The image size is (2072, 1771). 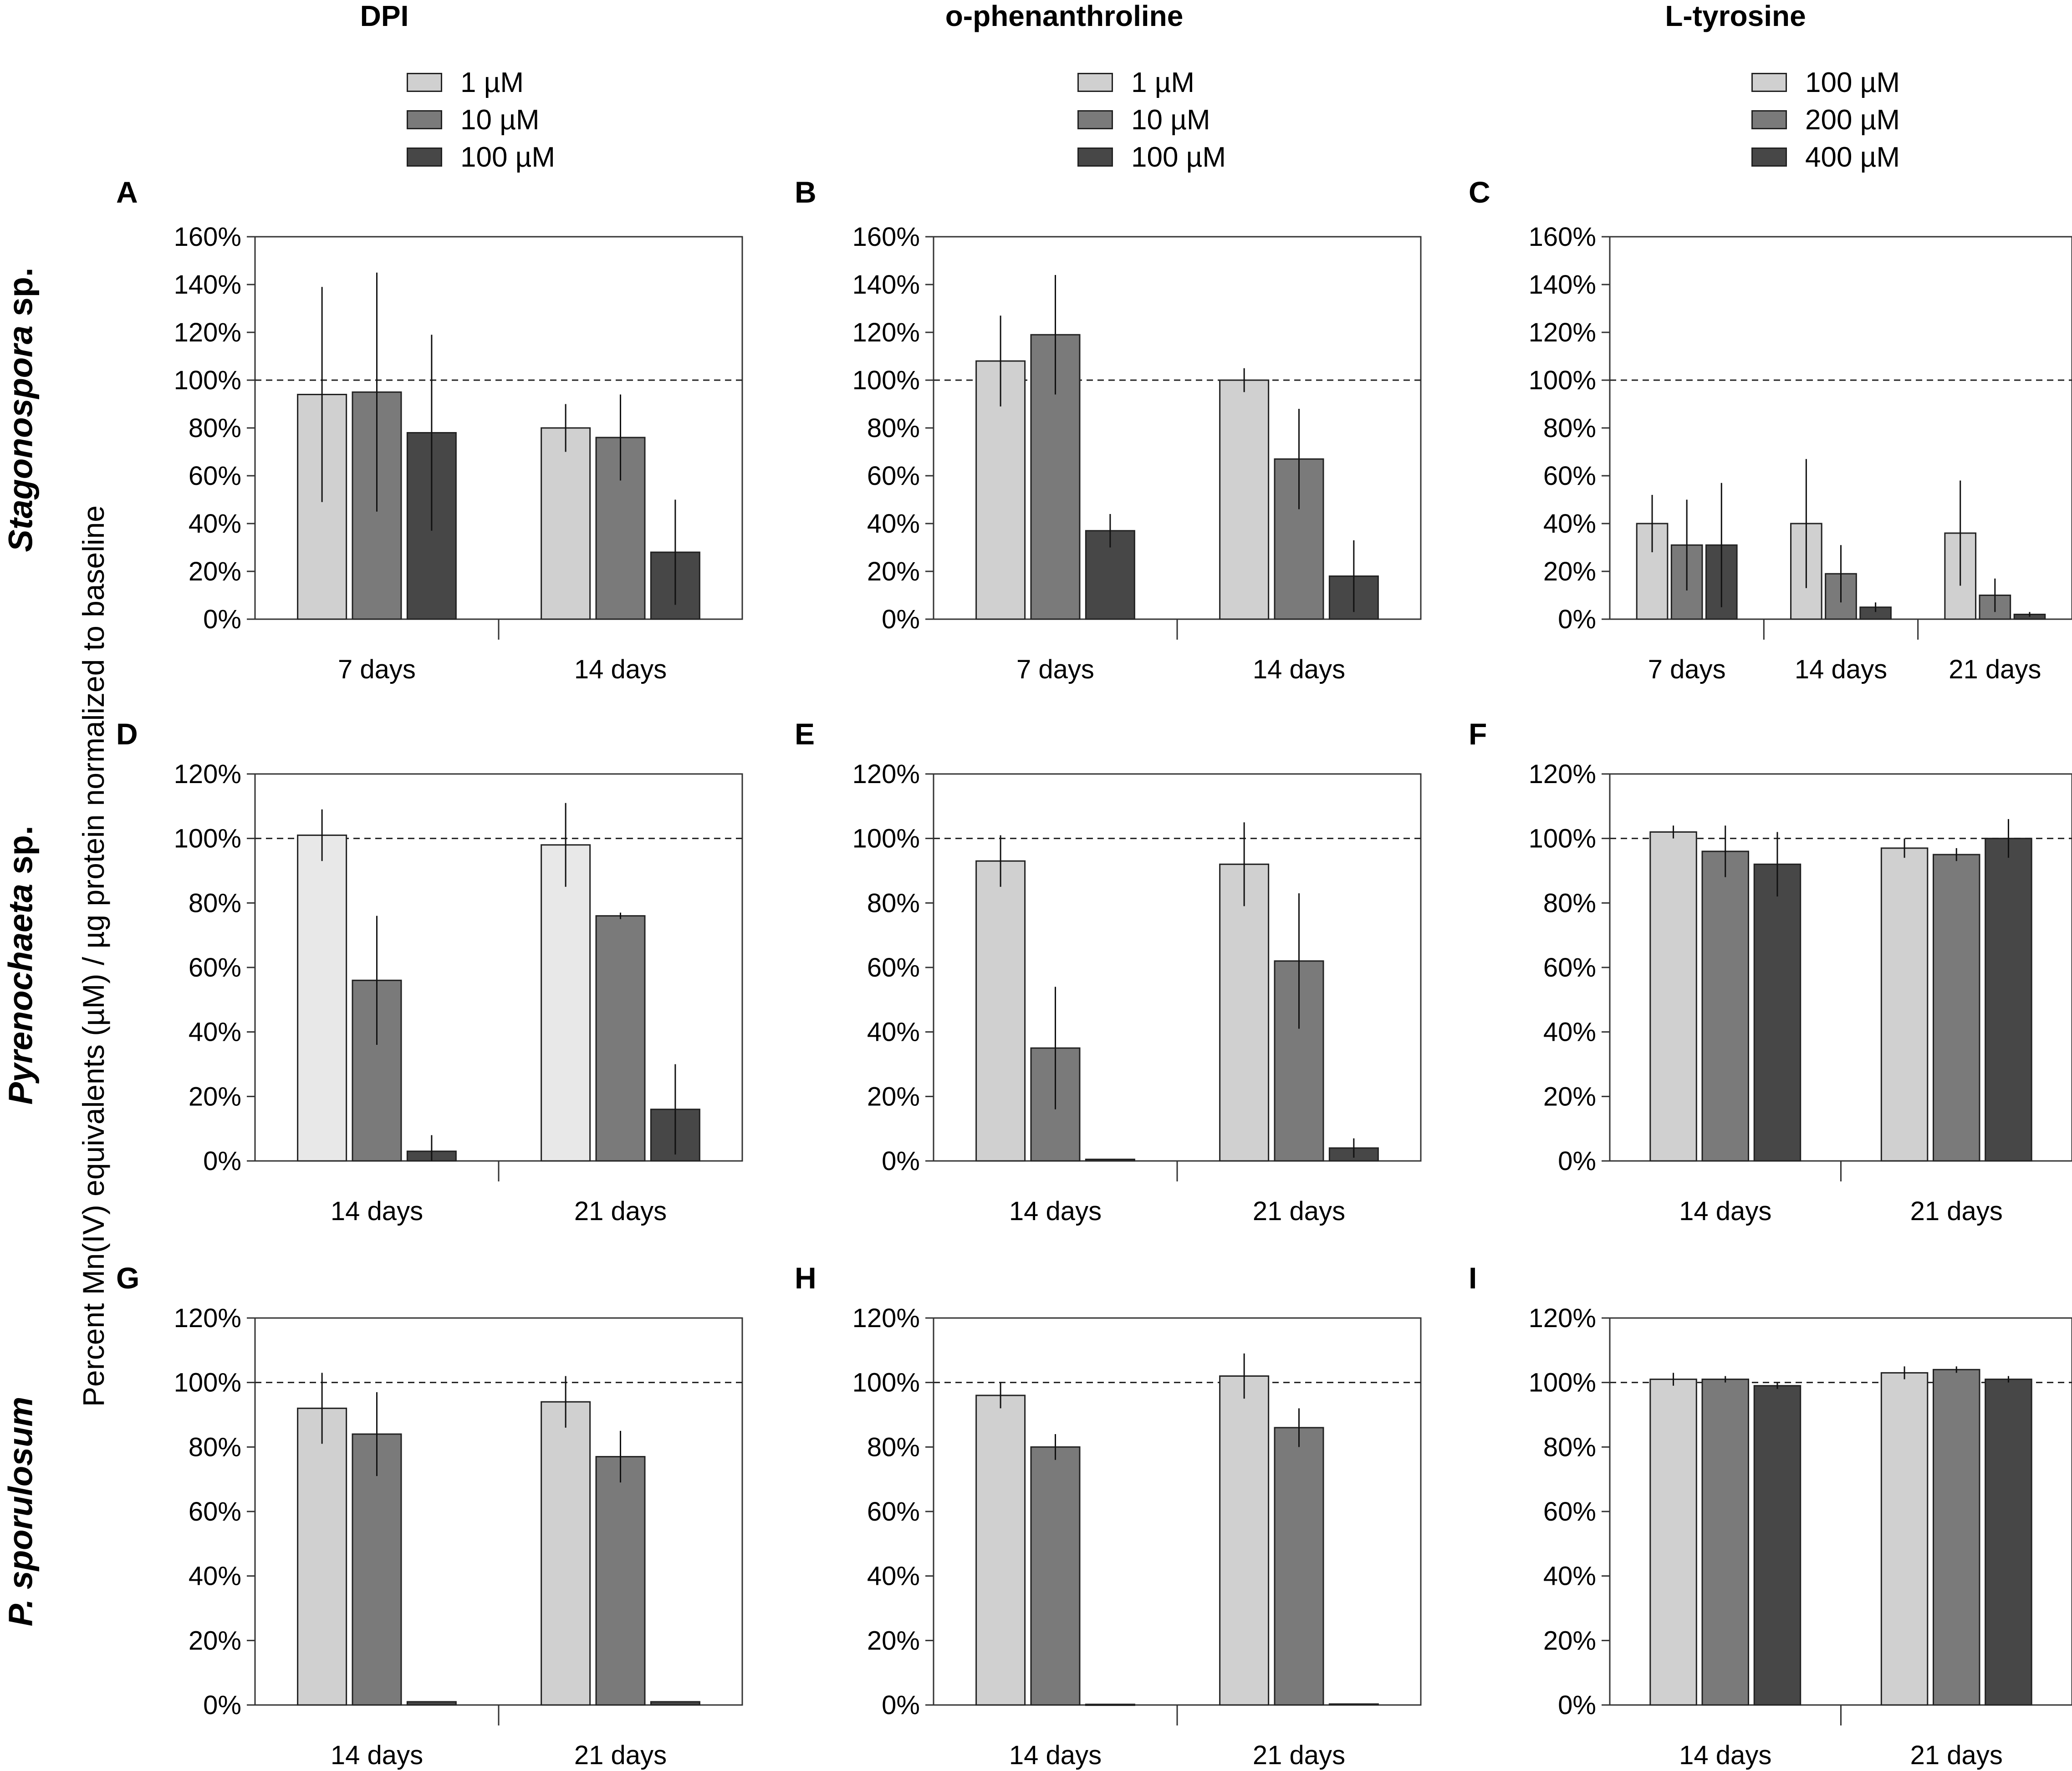 I want to click on panel-letter: F, so click(x=1478, y=734).